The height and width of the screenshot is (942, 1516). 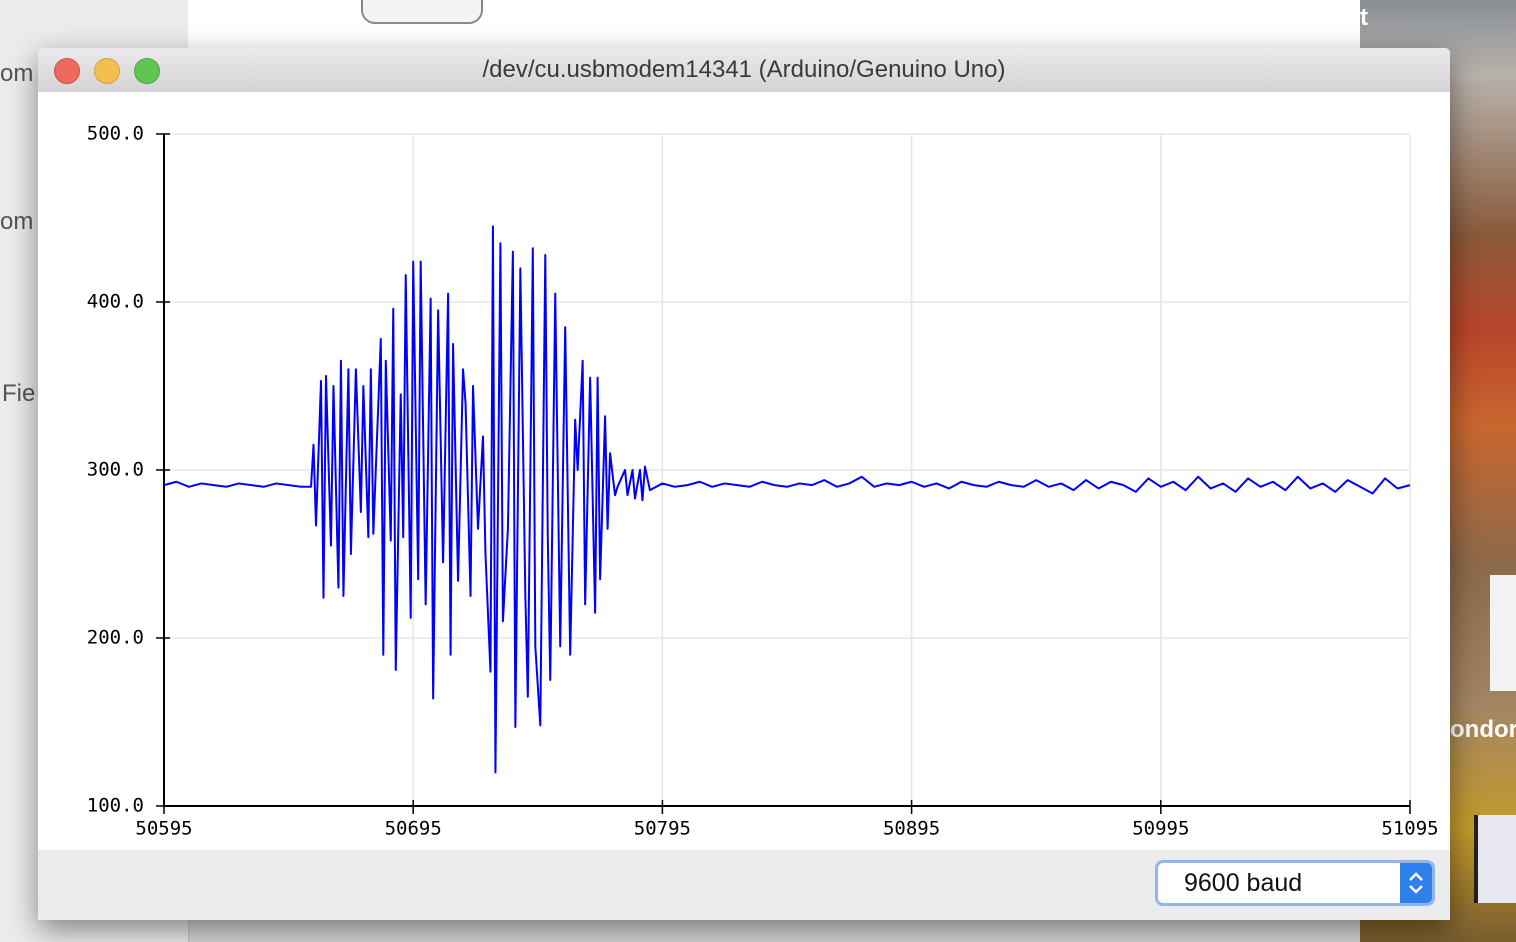 I want to click on y-tick-label: 100.0, so click(x=115, y=806).